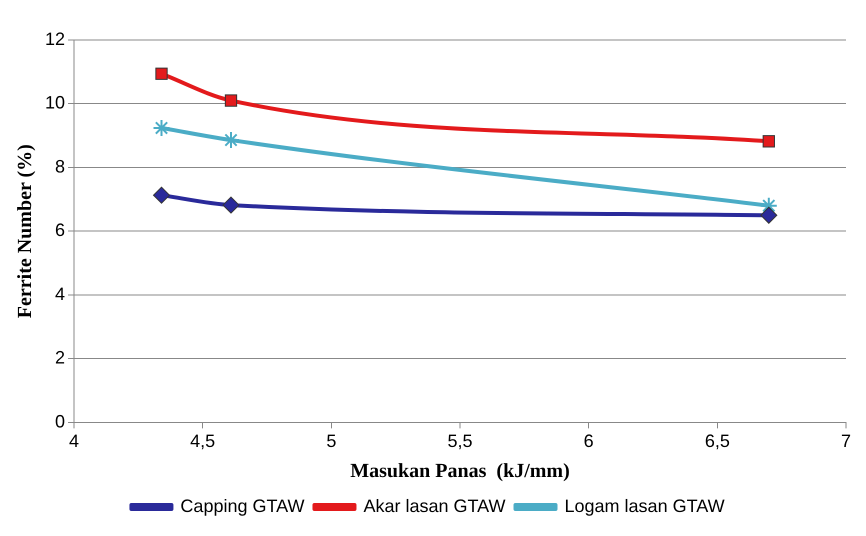  Describe the element at coordinates (60, 421) in the screenshot. I see `y-tick-label: 0` at that location.